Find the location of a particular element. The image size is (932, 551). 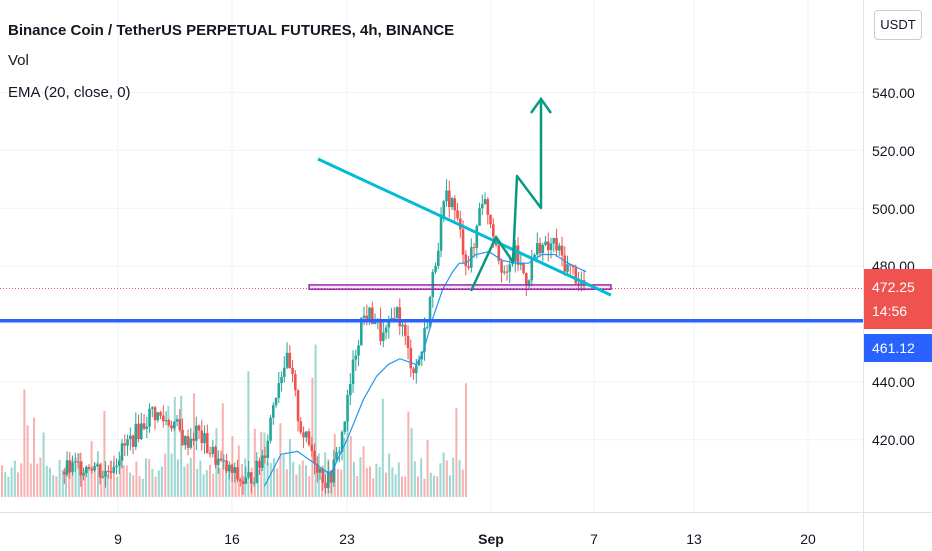

time-axis: 9 16 23 Sep 7 13 20 is located at coordinates (431, 531).